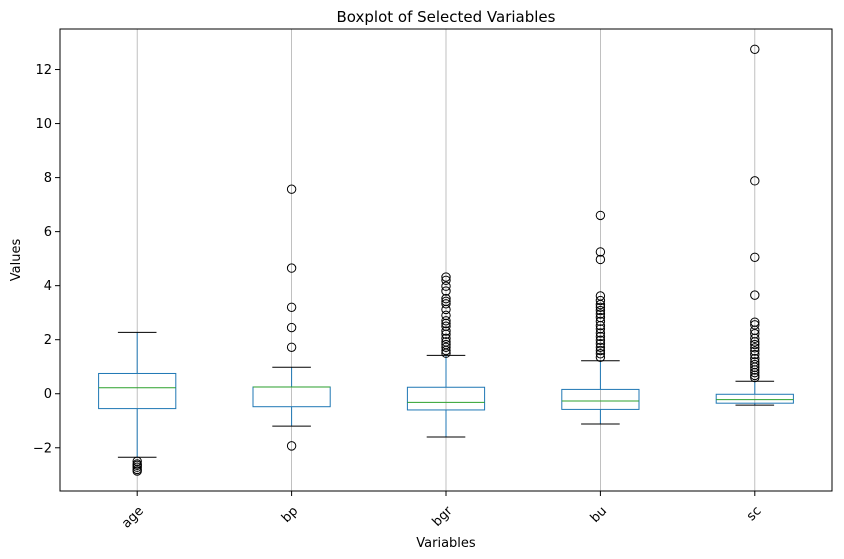 The image size is (844, 559). I want to click on x-tick-label-bp: bp, so click(290, 515).